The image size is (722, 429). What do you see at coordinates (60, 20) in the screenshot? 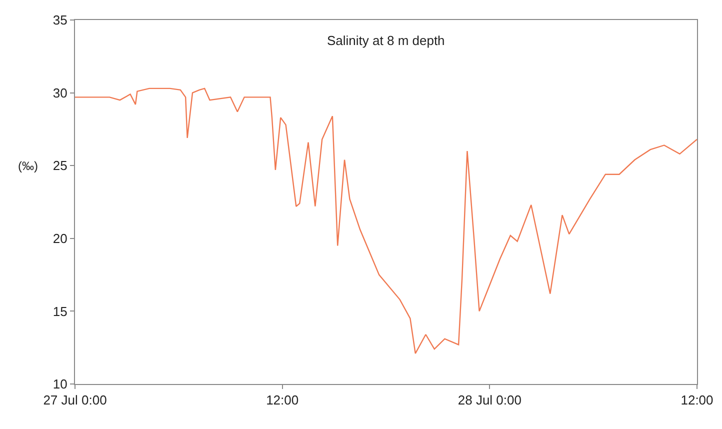
I see `y-tick-label: 35` at bounding box center [60, 20].